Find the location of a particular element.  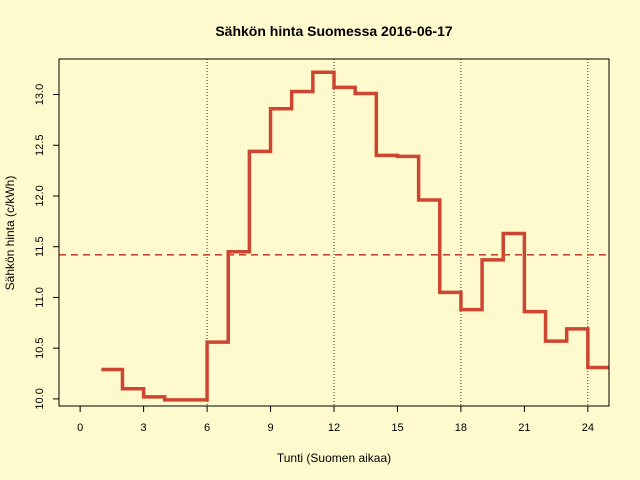

x-tick-label-6: 6 is located at coordinates (207, 428).